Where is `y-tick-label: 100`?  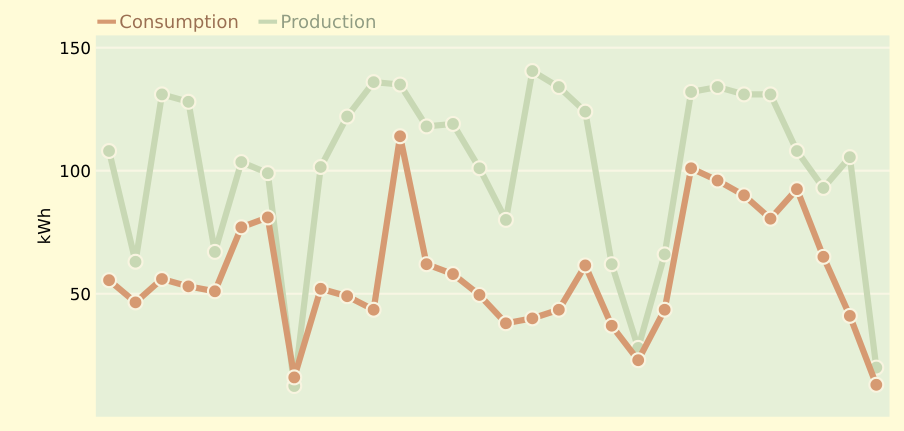 y-tick-label: 100 is located at coordinates (75, 171).